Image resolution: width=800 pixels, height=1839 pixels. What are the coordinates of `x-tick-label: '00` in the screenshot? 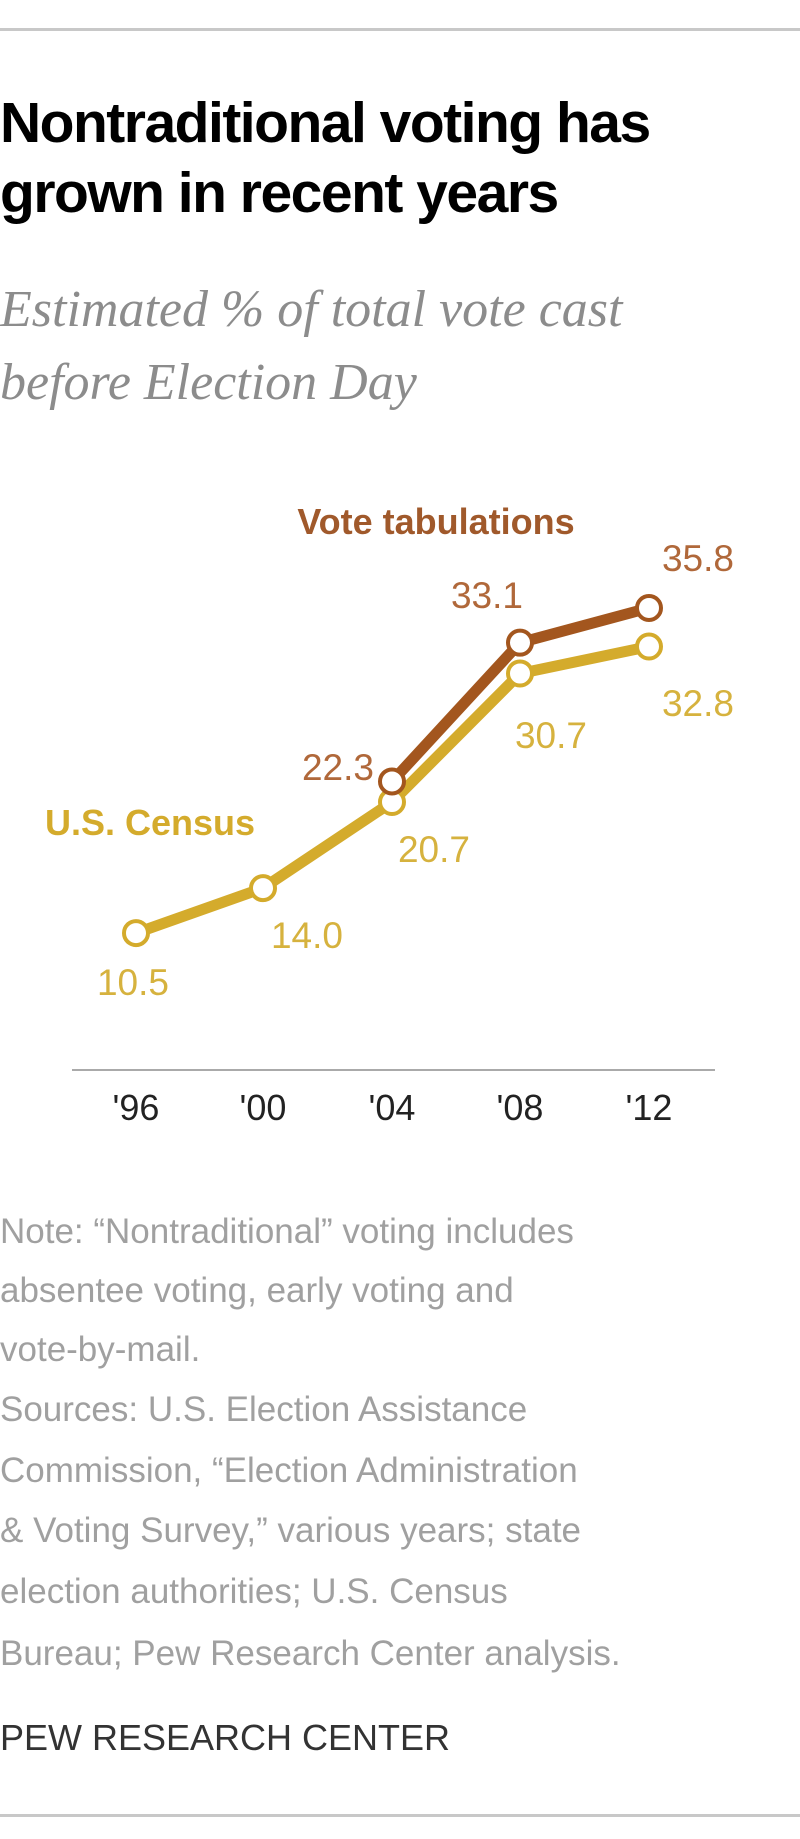 It's located at (263, 1107).